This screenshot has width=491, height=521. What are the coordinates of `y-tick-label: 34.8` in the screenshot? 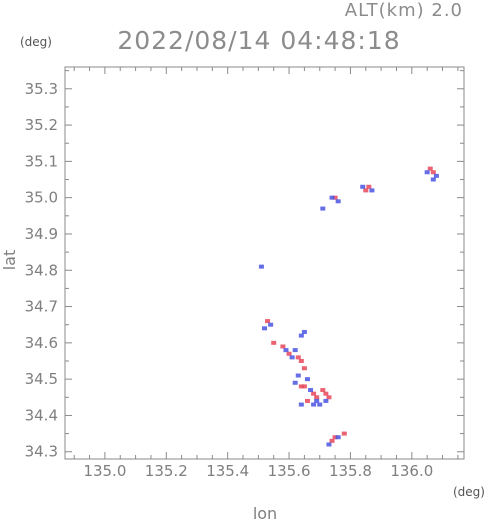 It's located at (41, 270).